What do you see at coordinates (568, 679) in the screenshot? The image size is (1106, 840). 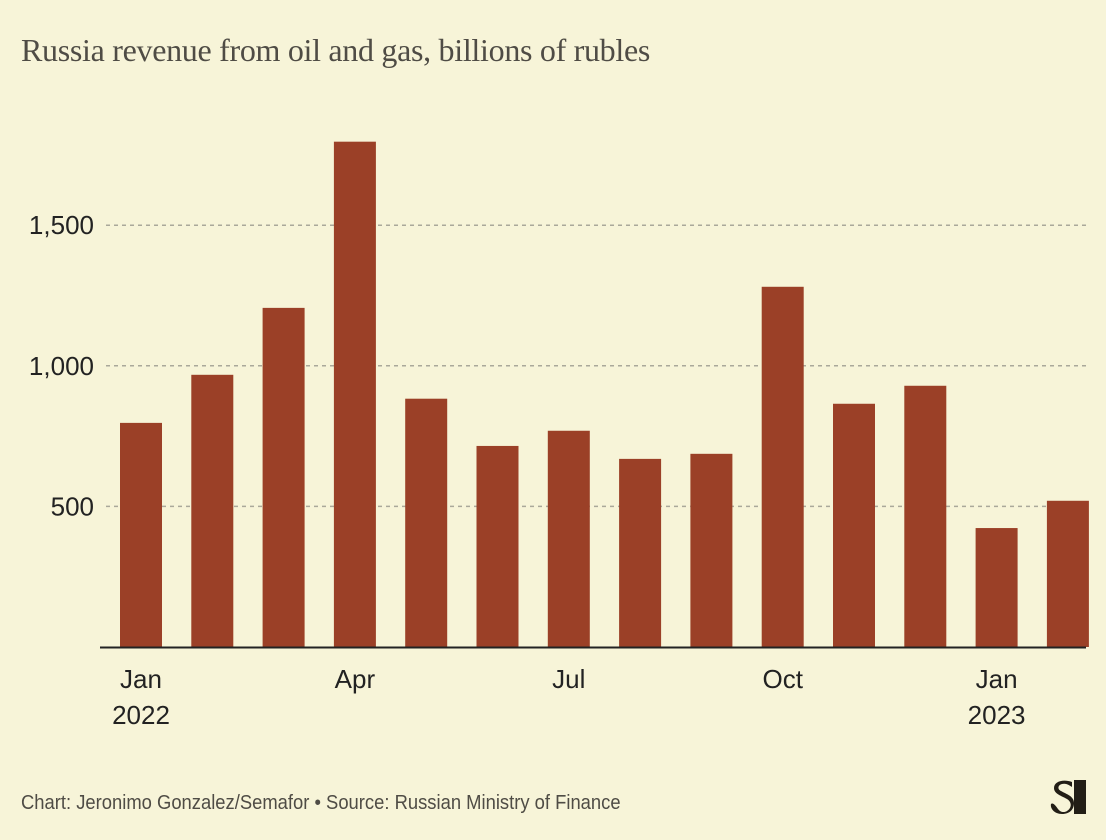 I see `x-tick-label: Jul` at bounding box center [568, 679].